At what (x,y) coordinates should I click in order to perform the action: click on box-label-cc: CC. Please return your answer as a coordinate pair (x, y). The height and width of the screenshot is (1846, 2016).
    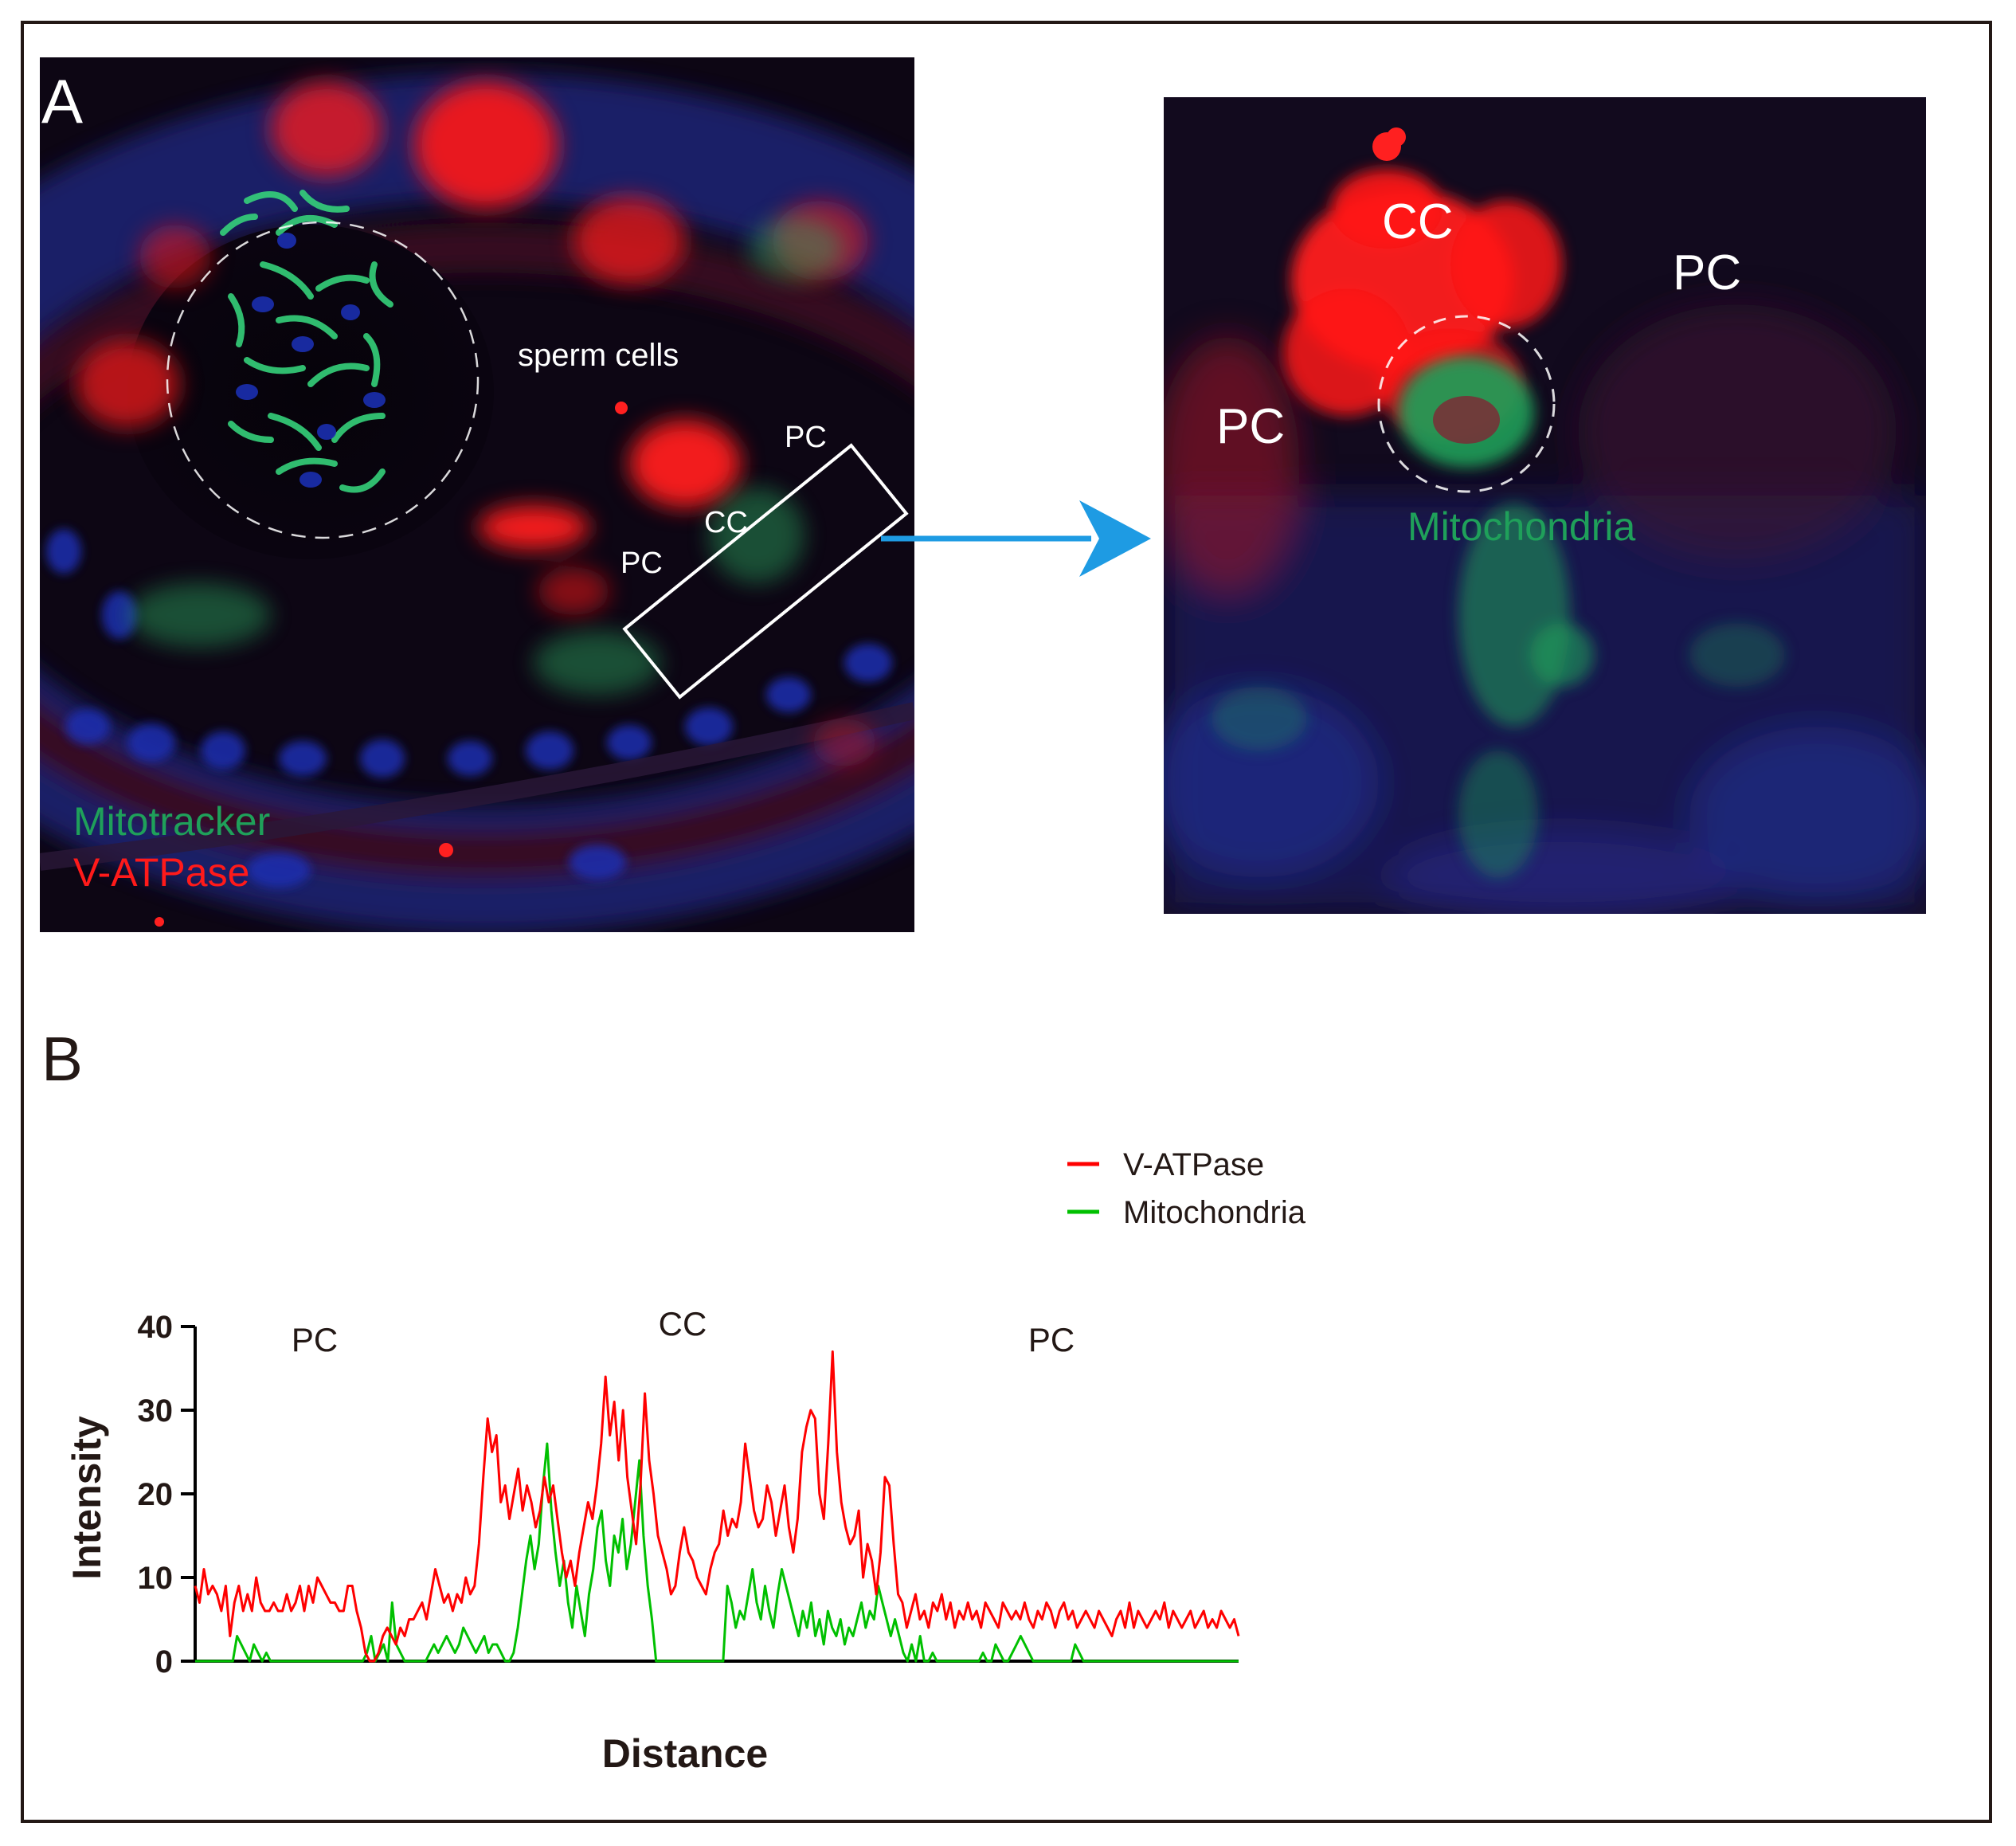
    Looking at the image, I should click on (726, 522).